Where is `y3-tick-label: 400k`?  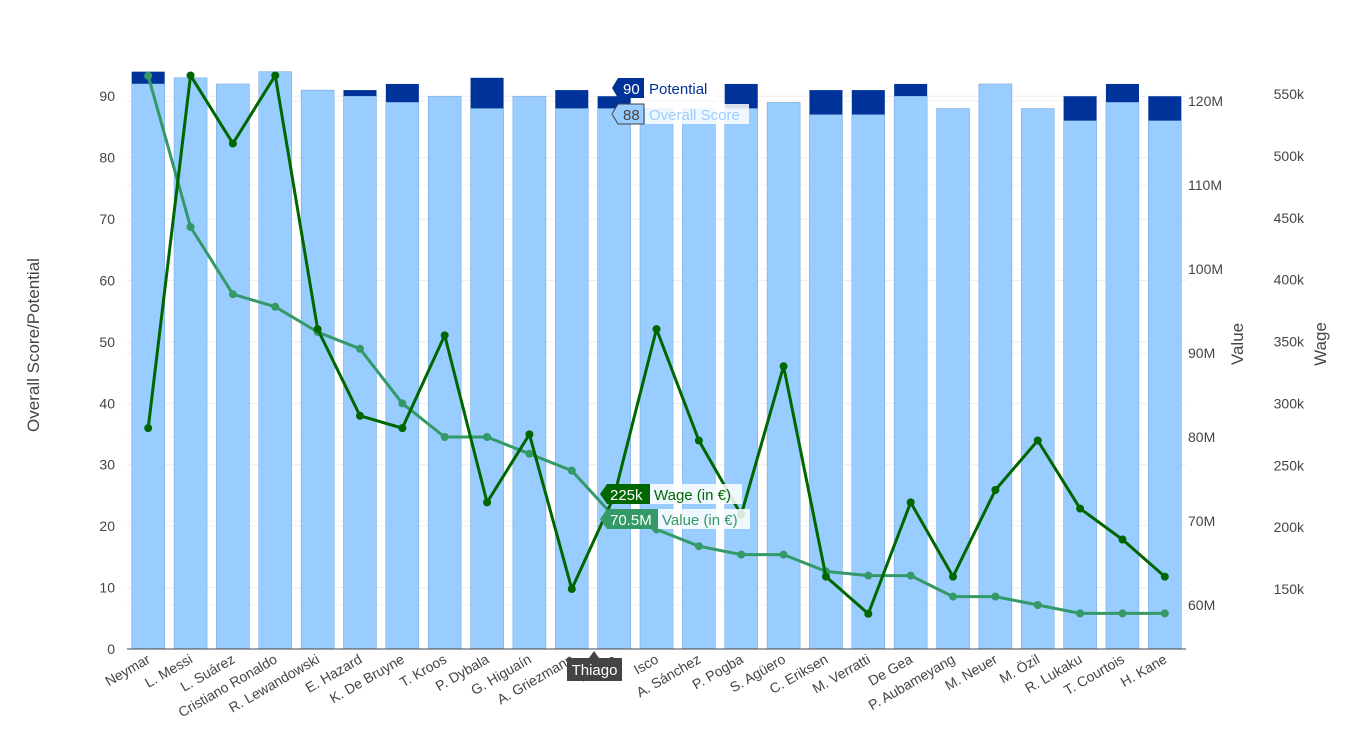 y3-tick-label: 400k is located at coordinates (1289, 280).